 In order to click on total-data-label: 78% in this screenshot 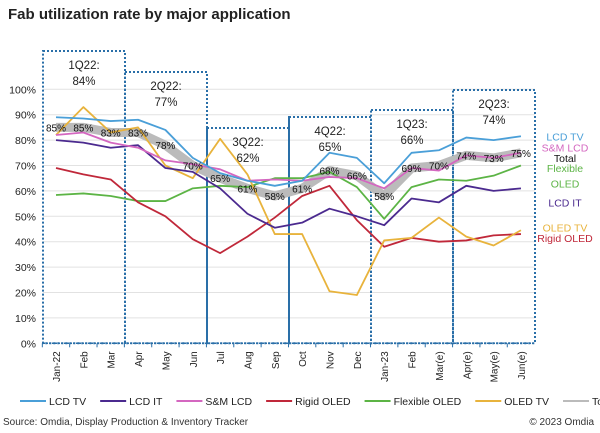, I will do `click(165, 146)`.